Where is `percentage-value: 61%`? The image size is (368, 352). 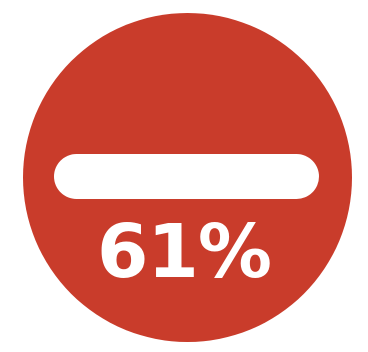
percentage-value: 61% is located at coordinates (184, 252).